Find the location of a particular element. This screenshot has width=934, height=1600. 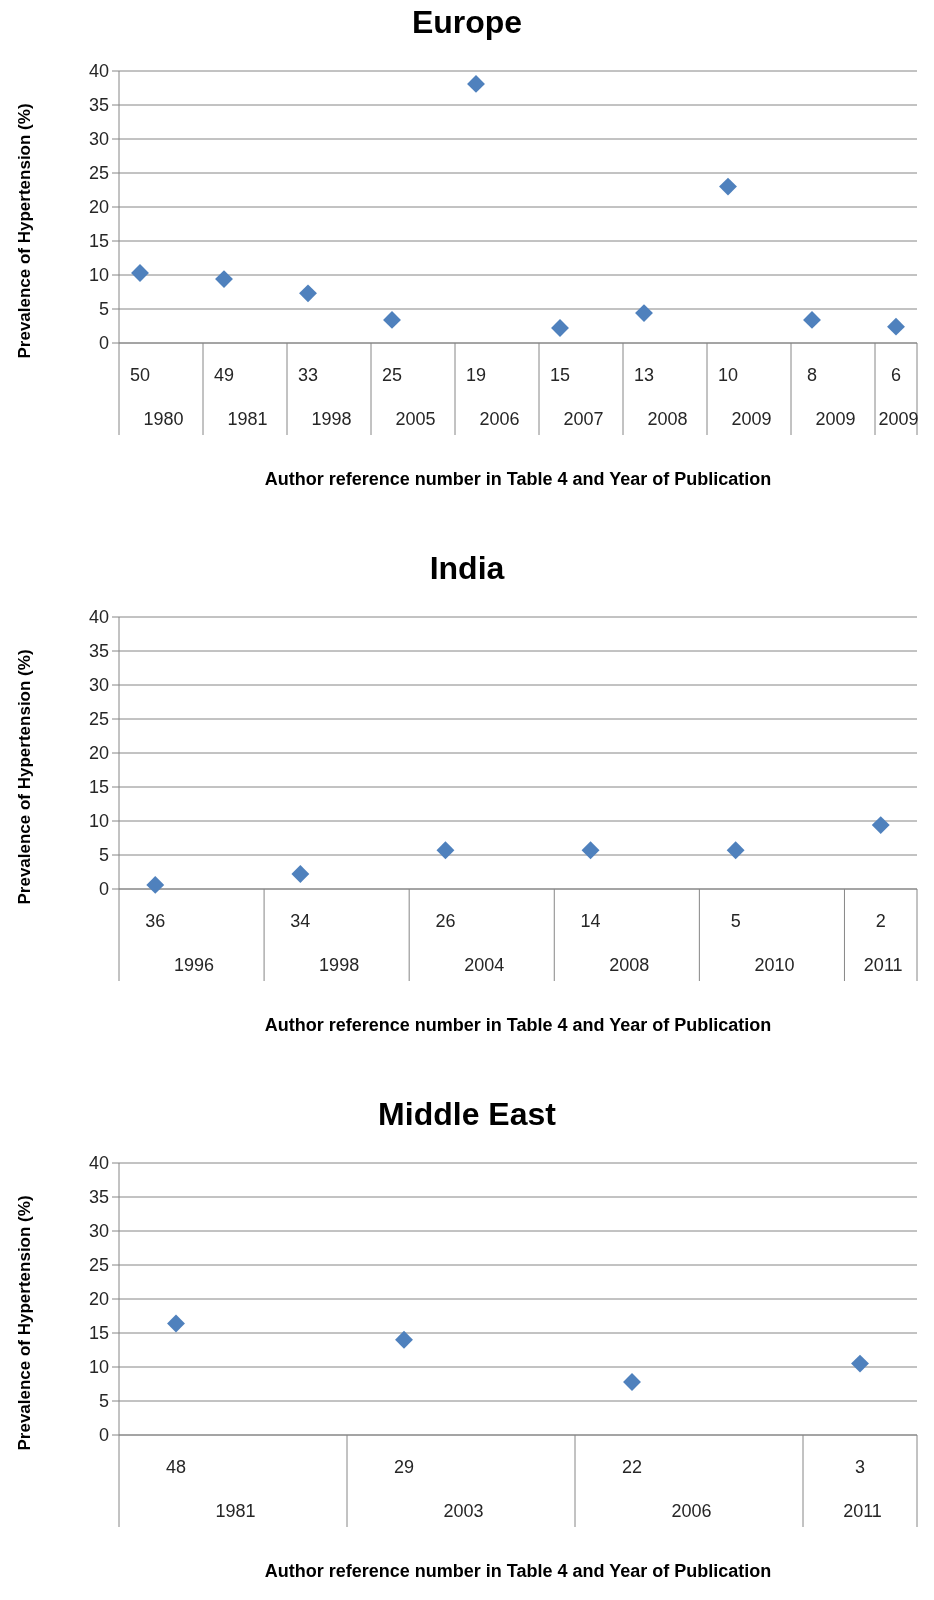

category-label: 13 2008 is located at coordinates (660, 397).